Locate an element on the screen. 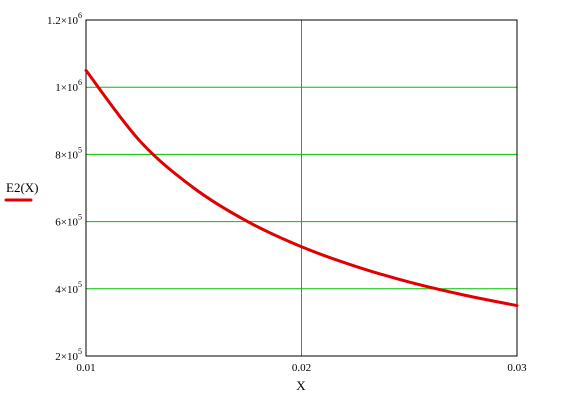 This screenshot has width=563, height=400. y-tick-label-1: 4×10⁵ is located at coordinates (68, 288).